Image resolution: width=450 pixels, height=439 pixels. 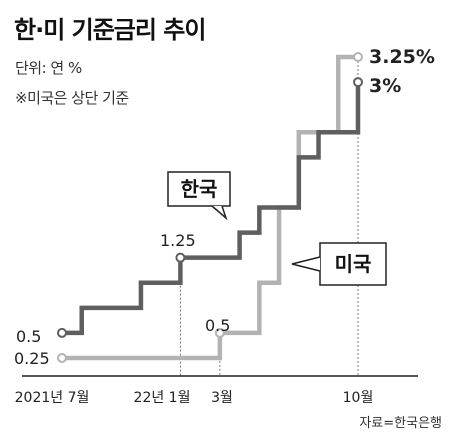 What do you see at coordinates (110, 30) in the screenshot?
I see `chart-title: 한·미 기준금리 추이` at bounding box center [110, 30].